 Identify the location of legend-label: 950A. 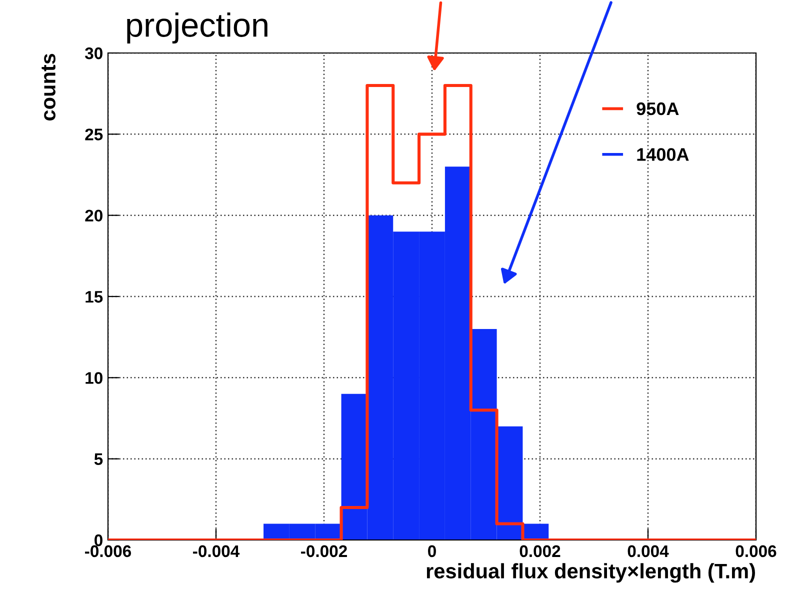
(657, 109).